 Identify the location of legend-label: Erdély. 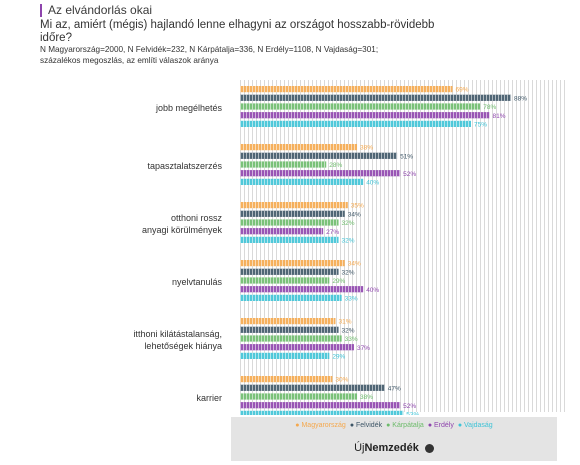
(444, 425).